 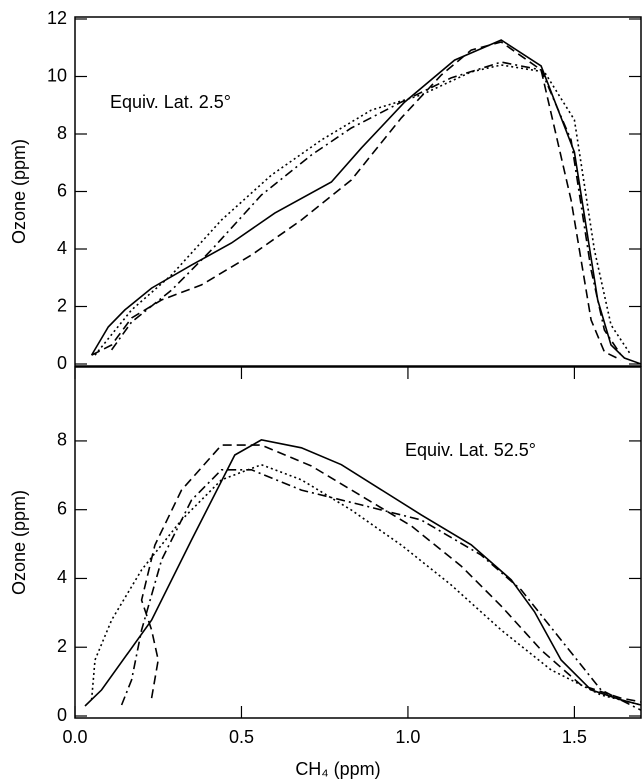 I want to click on x-tick-label: 1.0, so click(x=407, y=737).